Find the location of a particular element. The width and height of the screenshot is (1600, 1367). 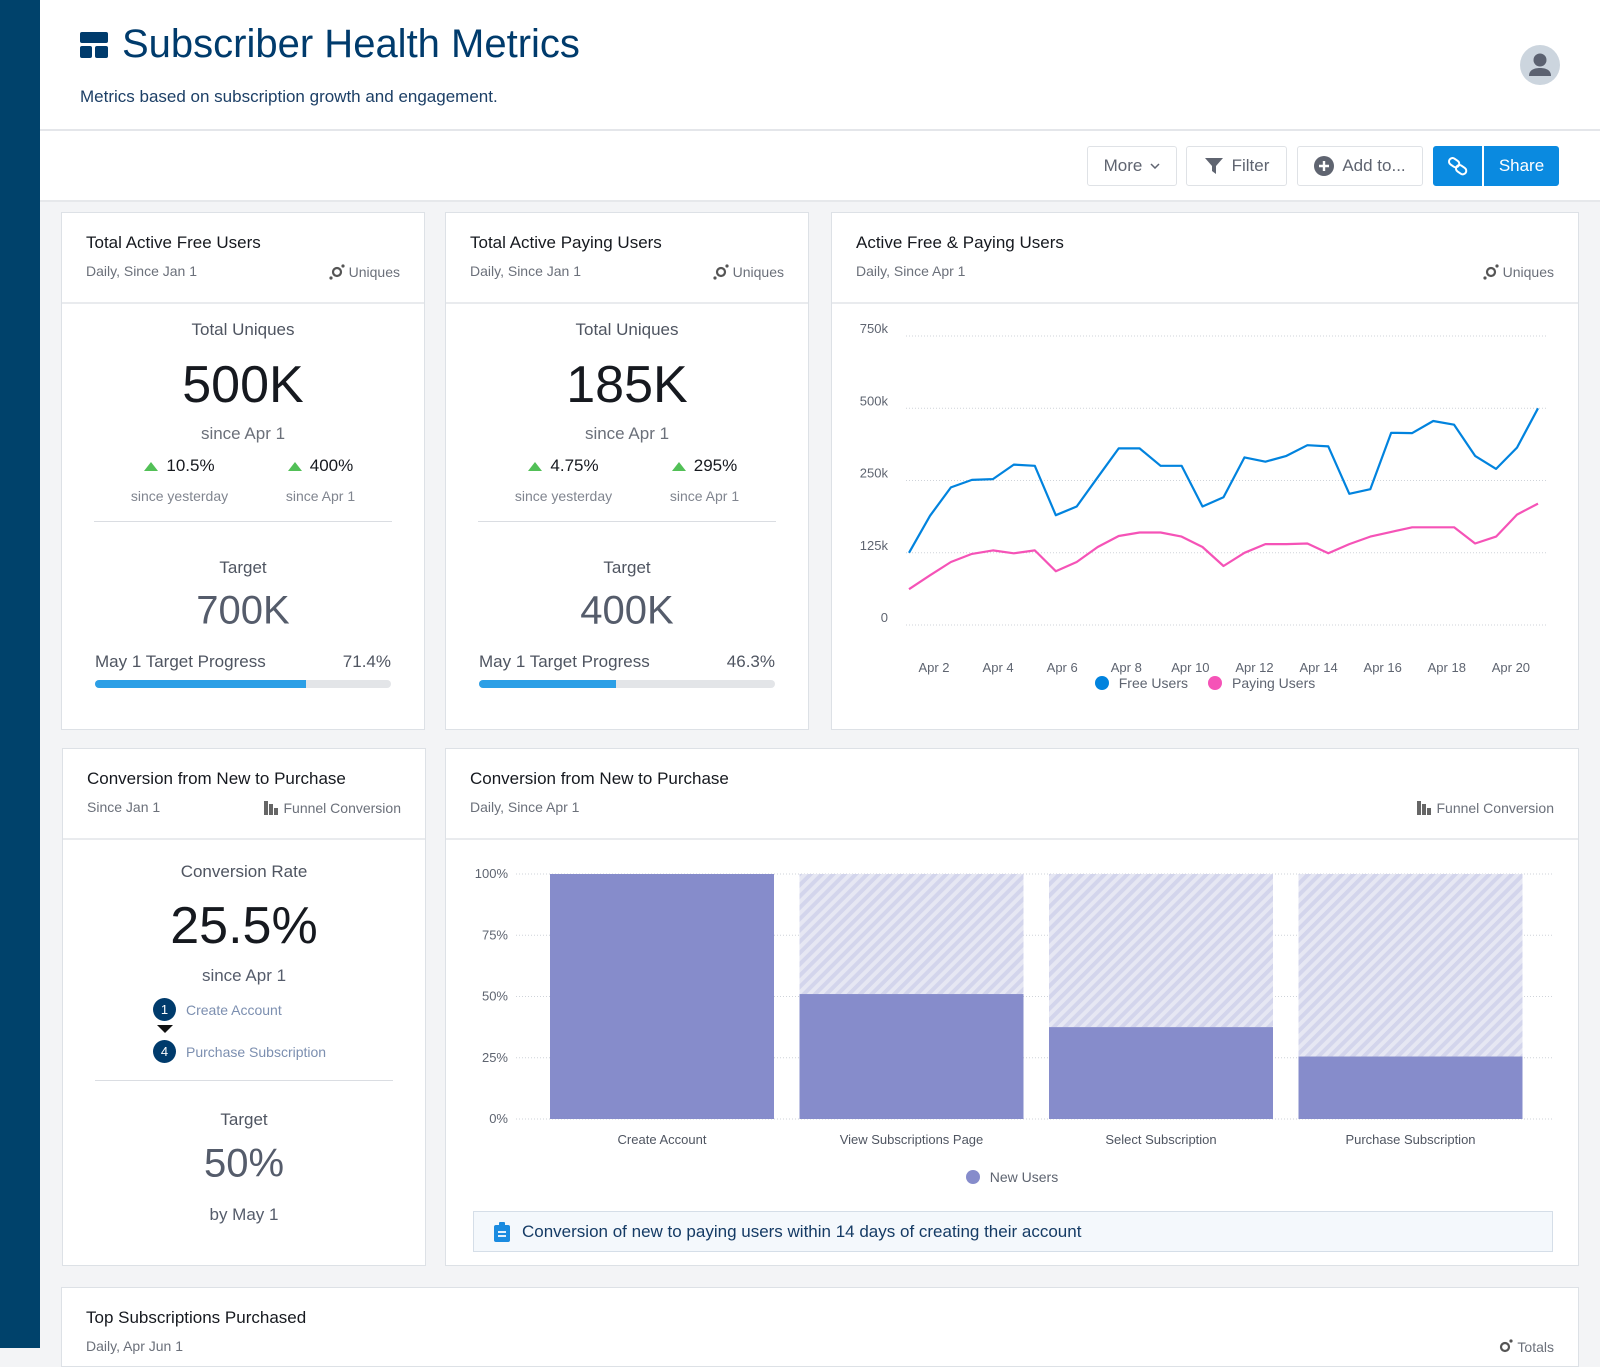

chart-type-label: Uniques is located at coordinates (758, 272).